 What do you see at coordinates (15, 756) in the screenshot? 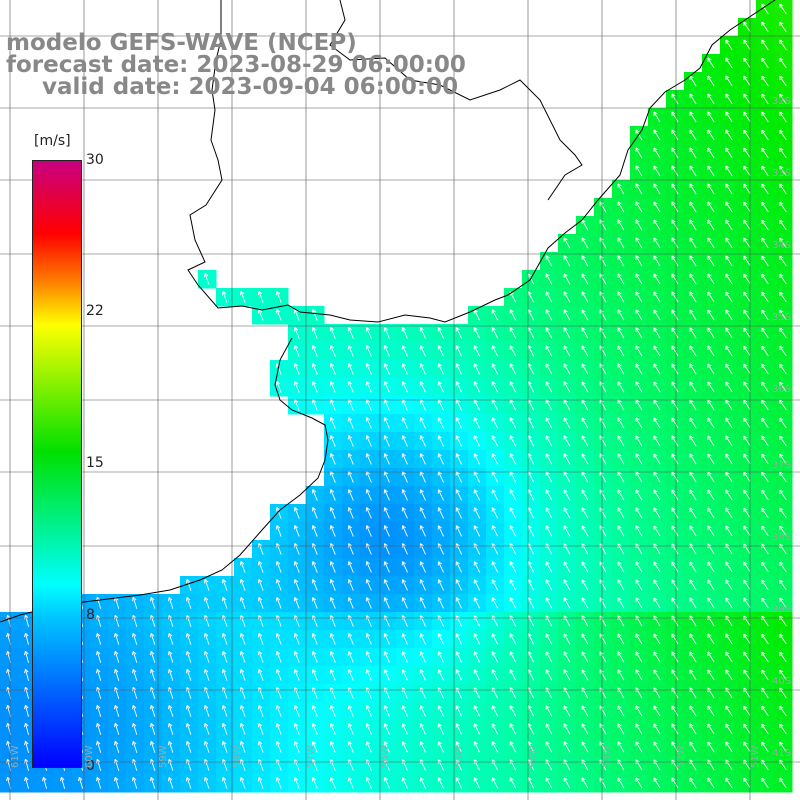
I see `lon-label: 61W` at bounding box center [15, 756].